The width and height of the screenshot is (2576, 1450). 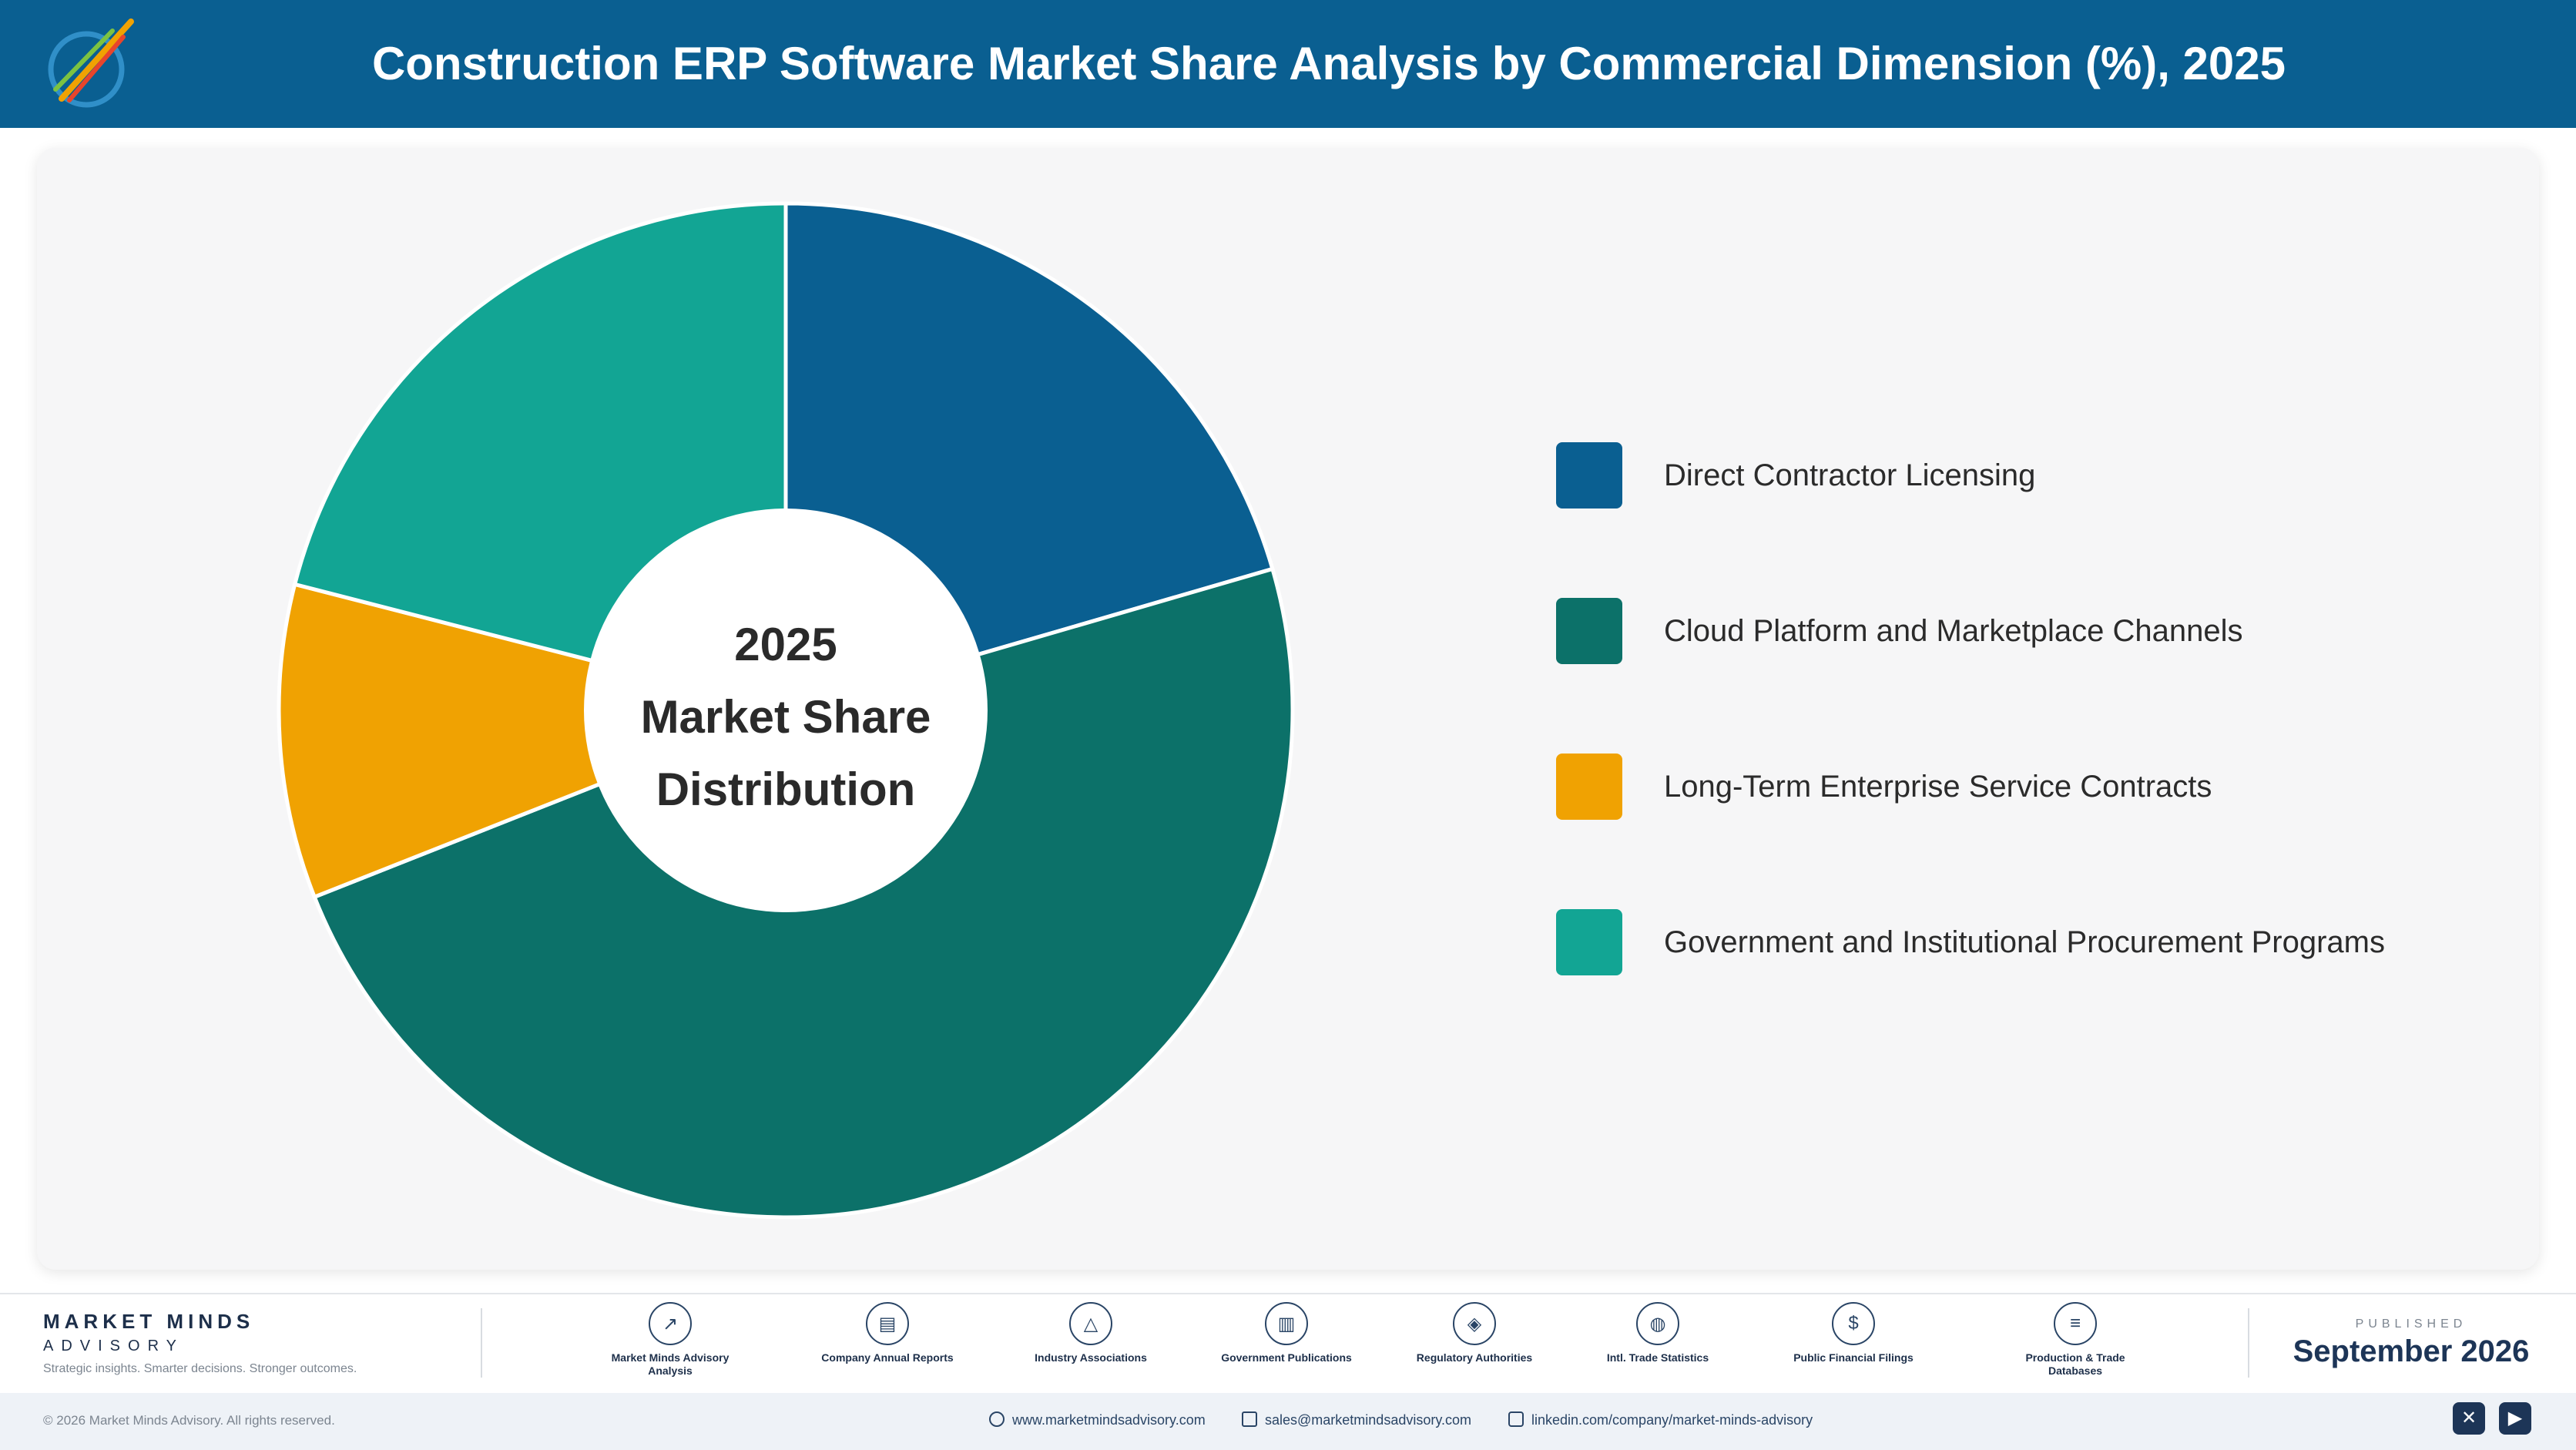 I want to click on legend-label: Direct Contractor Licensing, so click(x=1850, y=475).